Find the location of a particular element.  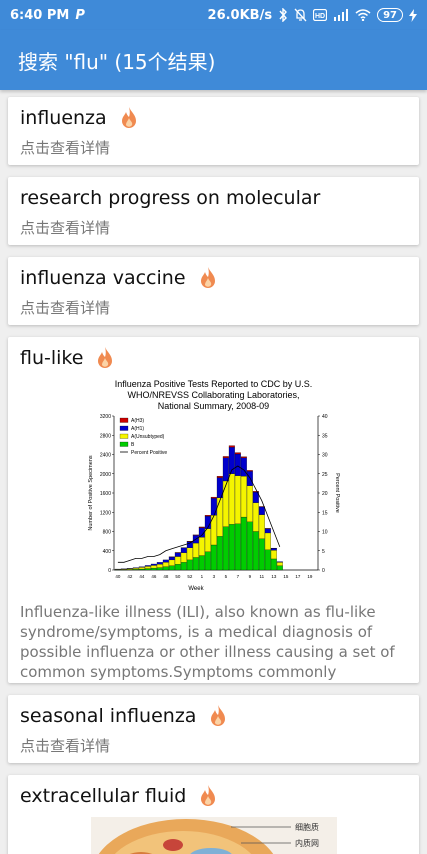

result-title: influenza vaccine is located at coordinates (103, 278).